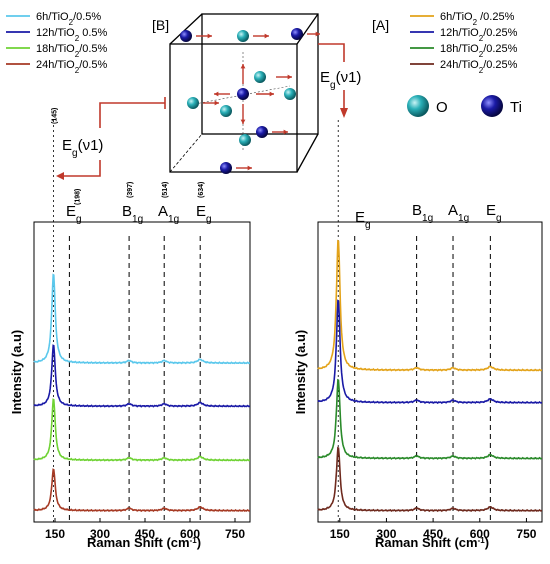 The height and width of the screenshot is (564, 550). Describe the element at coordinates (72, 67) in the screenshot. I see `left-legend-label: 24h/TiO2/0.5%` at that location.